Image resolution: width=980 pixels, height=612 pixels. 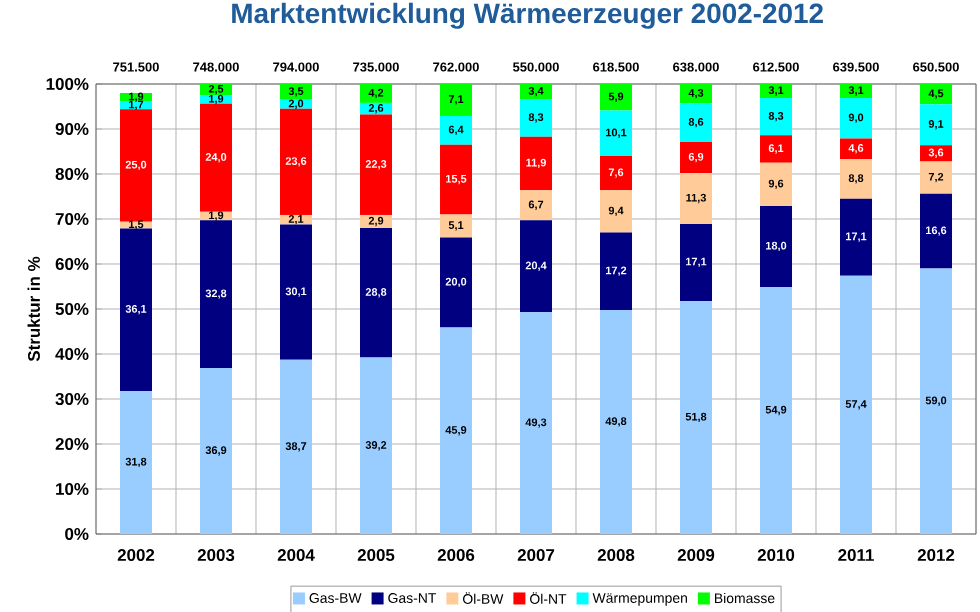 What do you see at coordinates (72, 129) in the screenshot?
I see `y-tick-label: 90%` at bounding box center [72, 129].